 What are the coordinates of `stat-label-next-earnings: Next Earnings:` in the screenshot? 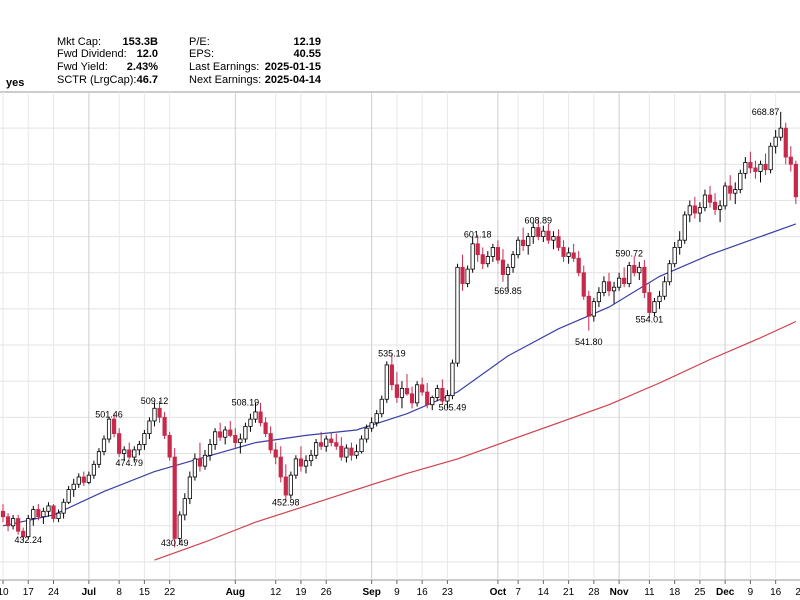 It's located at (225, 80).